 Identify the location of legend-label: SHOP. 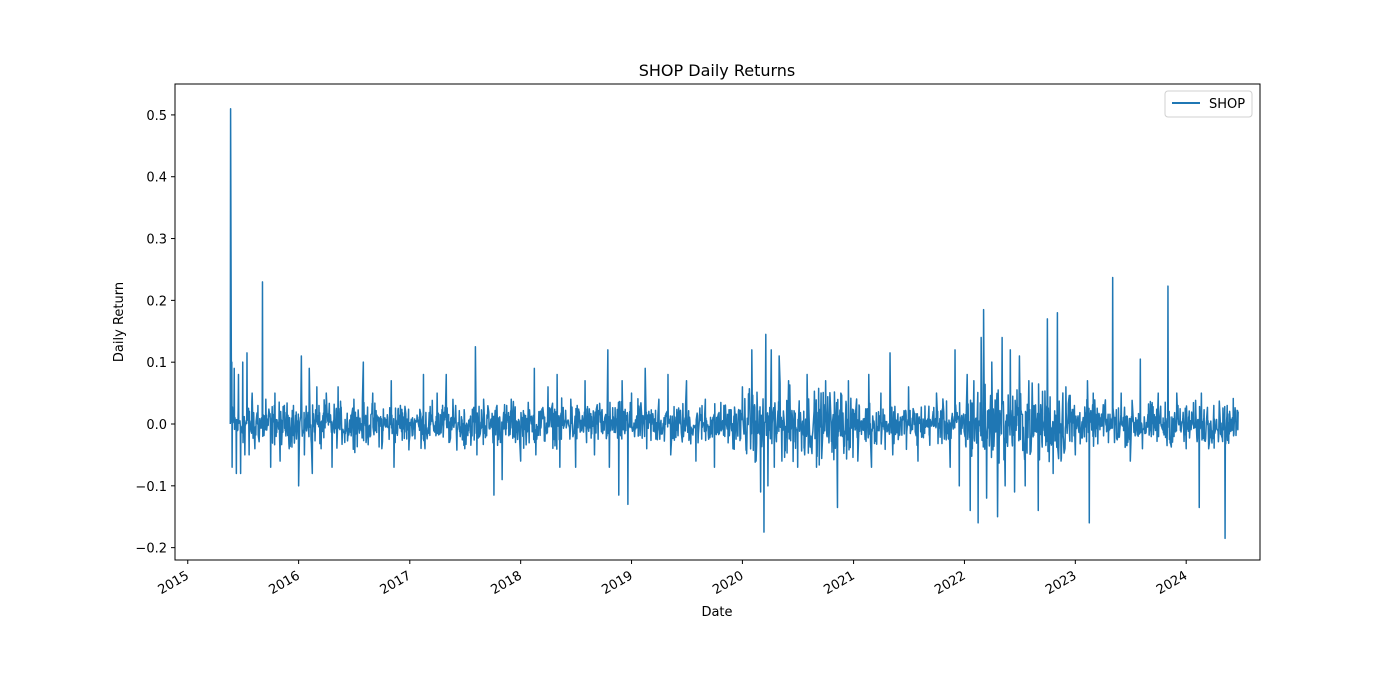
(1227, 104).